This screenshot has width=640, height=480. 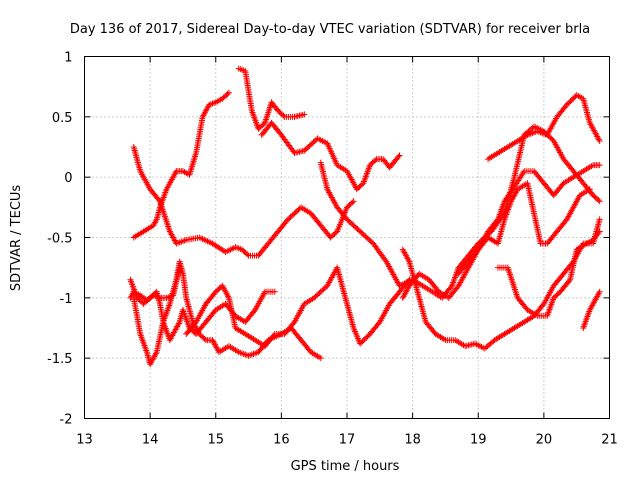 I want to click on y-tick-label: 1, so click(x=68, y=58).